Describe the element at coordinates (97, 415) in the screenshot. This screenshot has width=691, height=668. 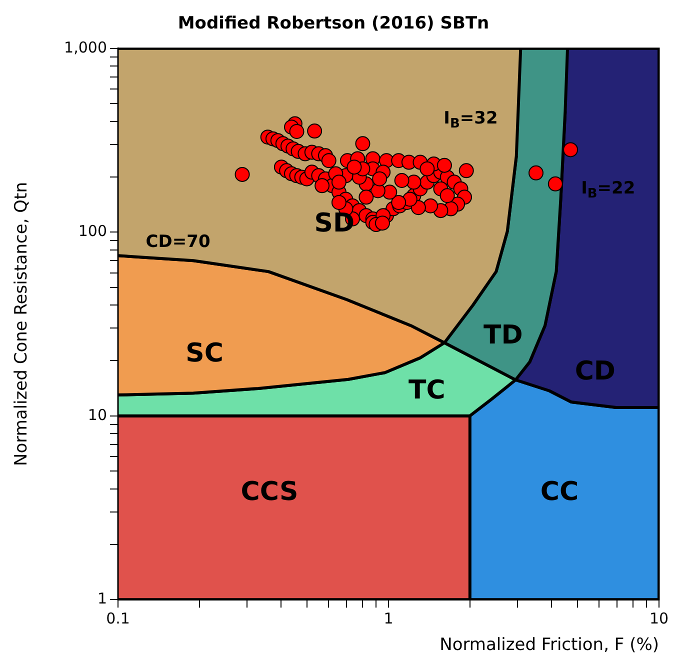
I see `y-tick-label: 10` at that location.